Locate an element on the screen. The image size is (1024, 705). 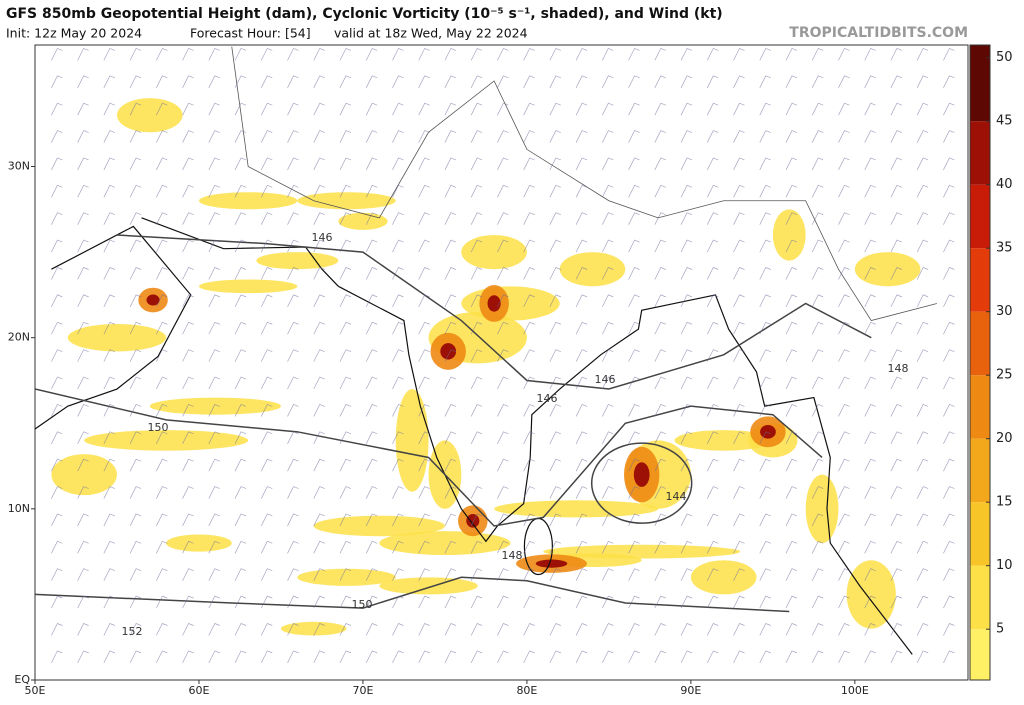
contour-label: 144 is located at coordinates (676, 496).